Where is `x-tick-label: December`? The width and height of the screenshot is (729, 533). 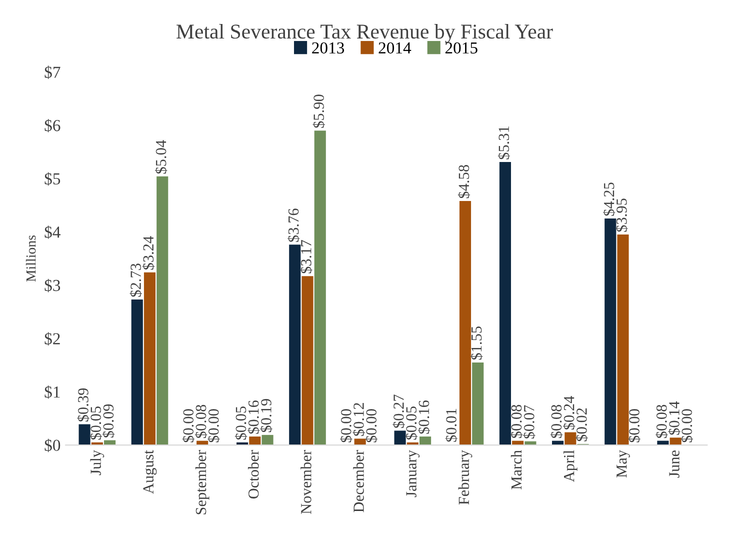 x-tick-label: December is located at coordinates (358, 481).